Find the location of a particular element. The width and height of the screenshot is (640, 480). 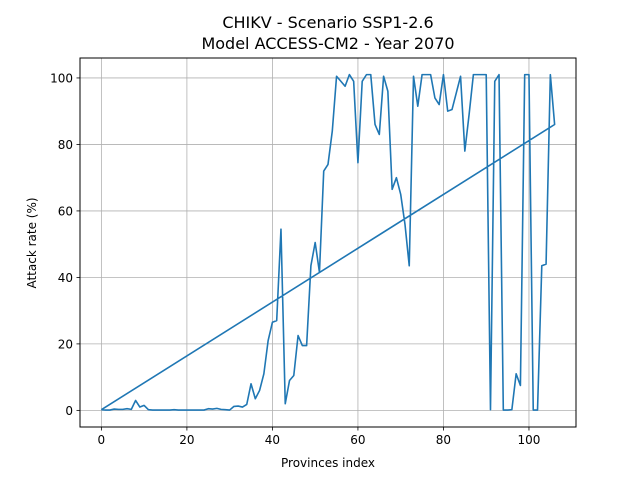

x-axis-label: Provinces index is located at coordinates (328, 463).